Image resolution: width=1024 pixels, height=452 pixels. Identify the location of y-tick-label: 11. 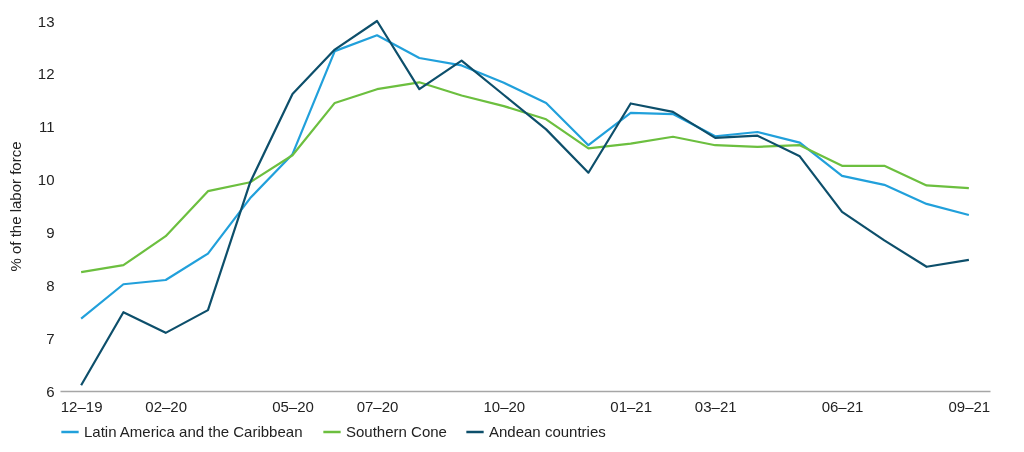
(46, 127).